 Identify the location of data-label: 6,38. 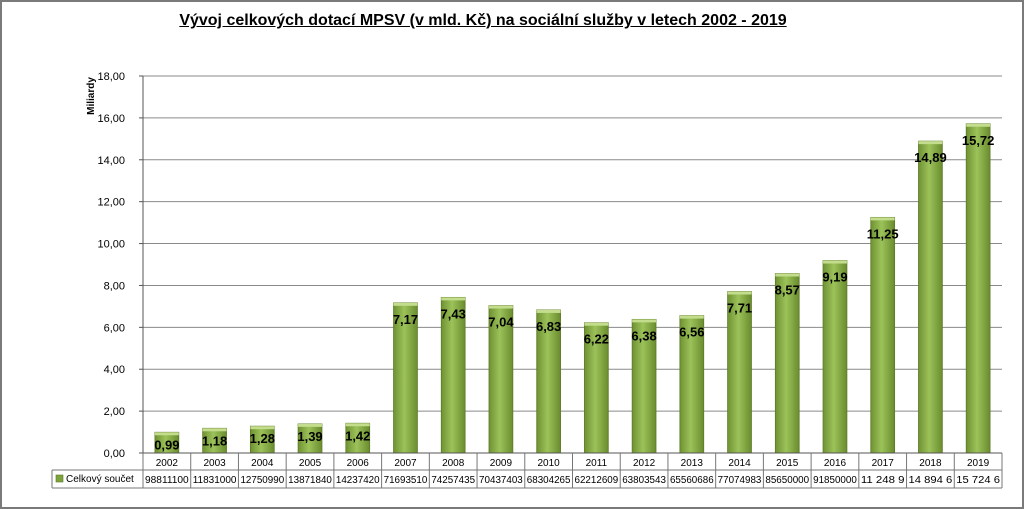
(643, 335).